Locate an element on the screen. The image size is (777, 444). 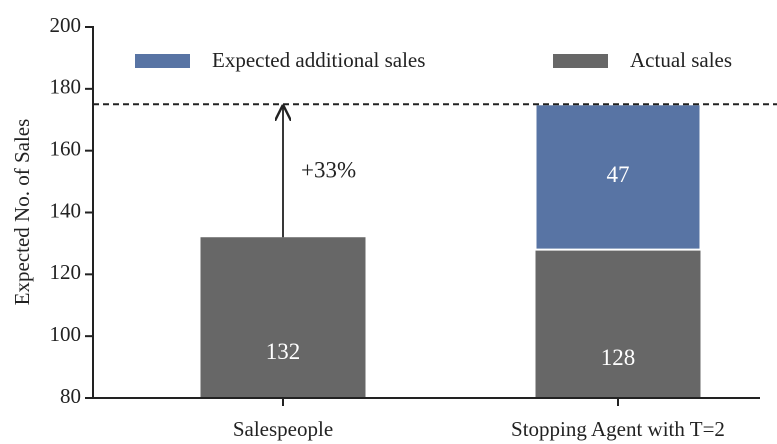
y-tick-label: 80 is located at coordinates (70, 396).